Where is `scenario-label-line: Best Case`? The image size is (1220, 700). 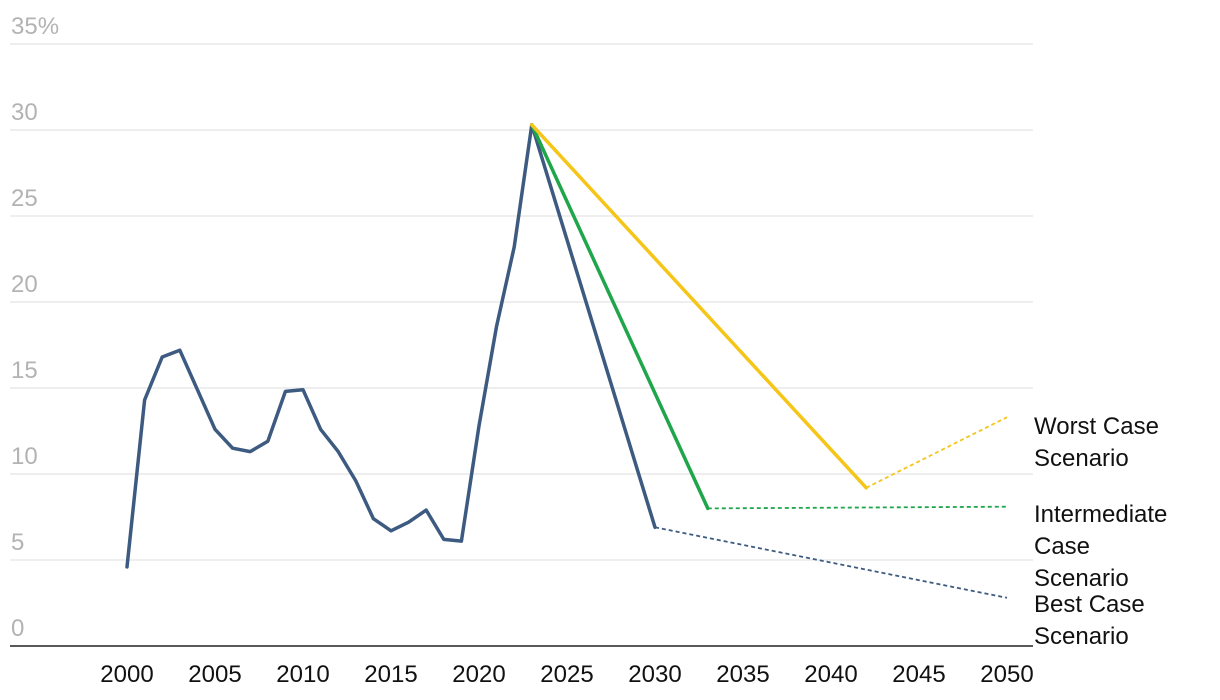
scenario-label-line: Best Case is located at coordinates (1089, 604).